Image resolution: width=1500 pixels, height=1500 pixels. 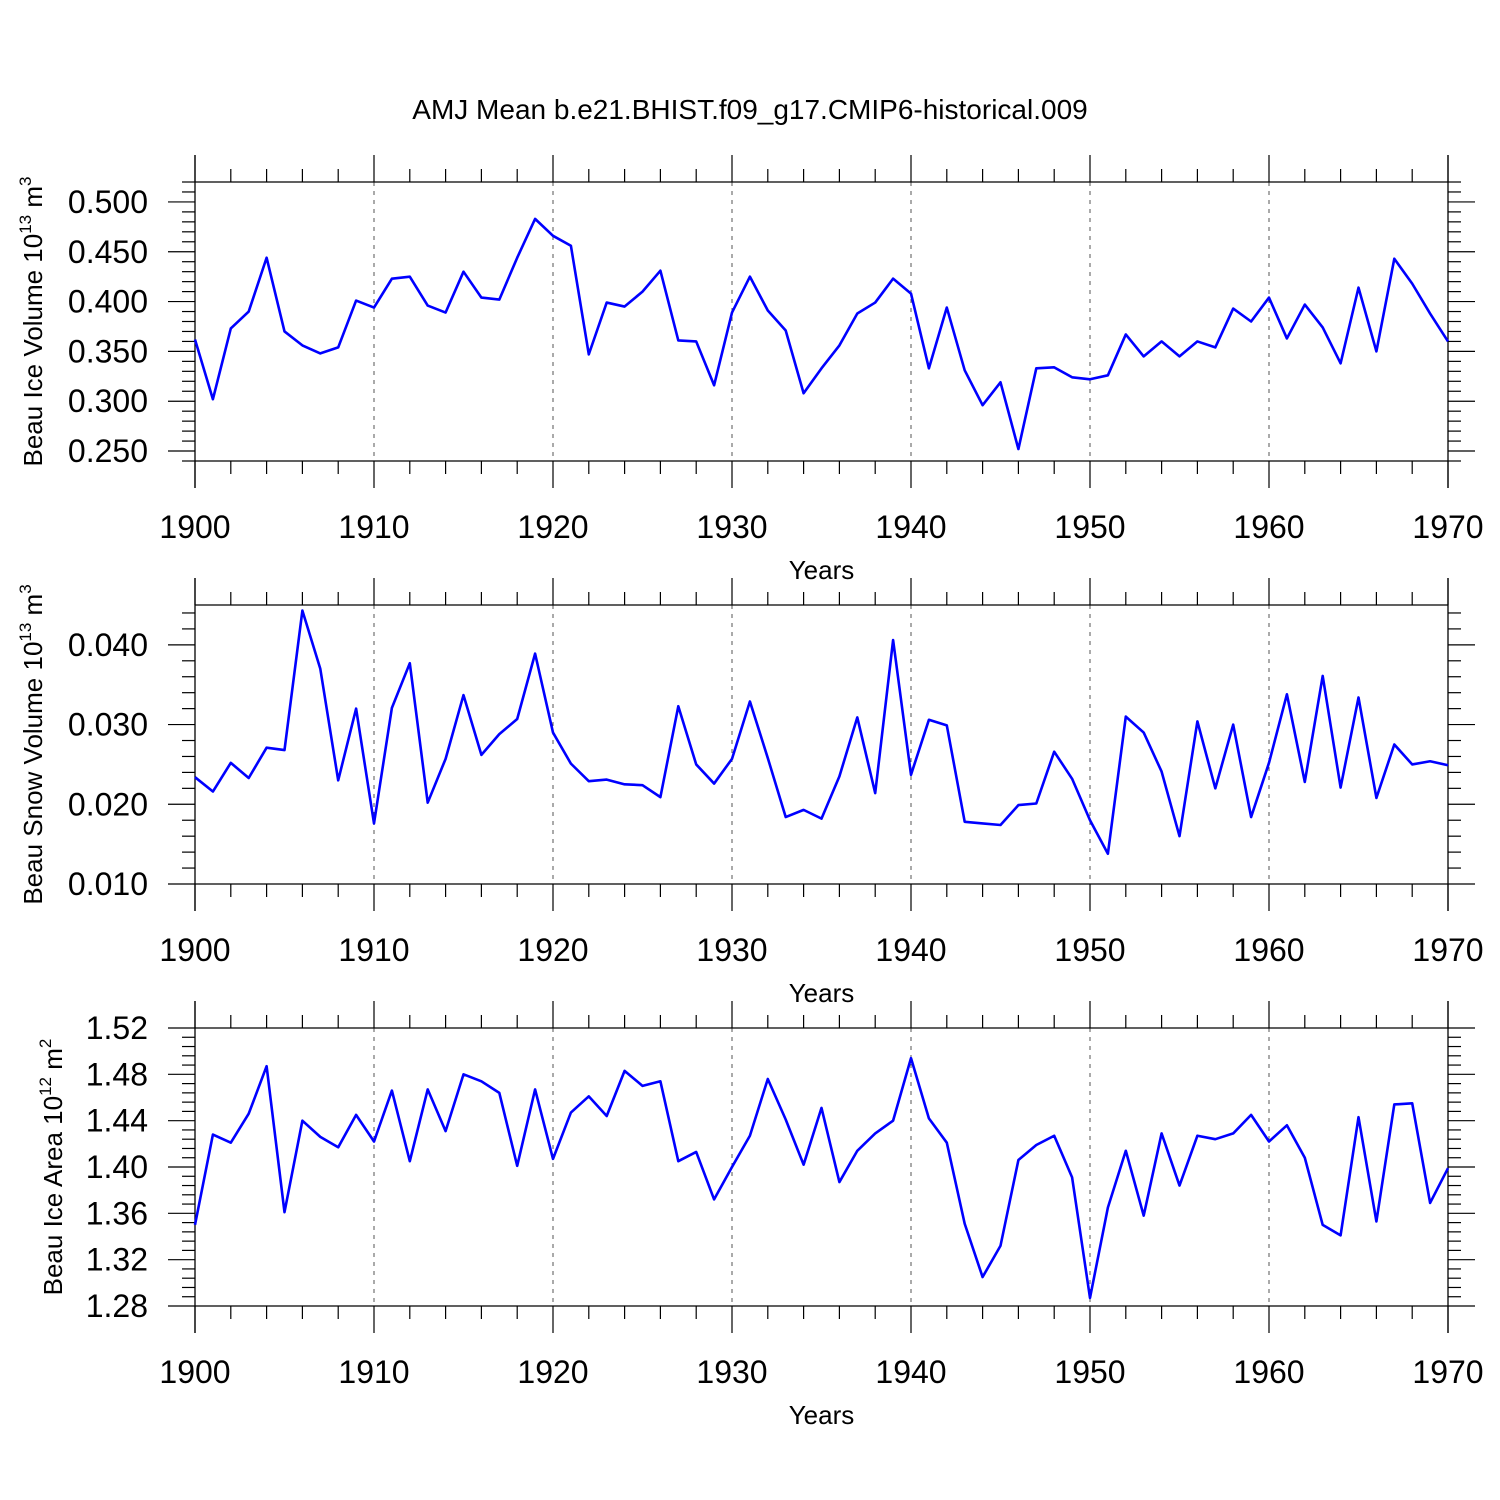 What do you see at coordinates (108, 351) in the screenshot?
I see `y-tick-label: 0.350` at bounding box center [108, 351].